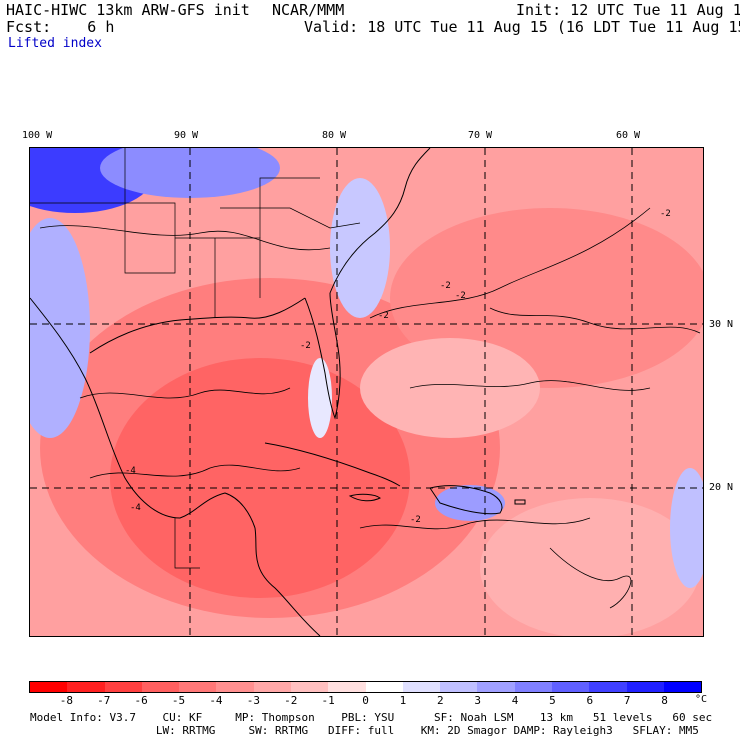 This screenshot has height=740, width=740. Describe the element at coordinates (552, 700) in the screenshot. I see `legend-tick-label: 5` at that location.